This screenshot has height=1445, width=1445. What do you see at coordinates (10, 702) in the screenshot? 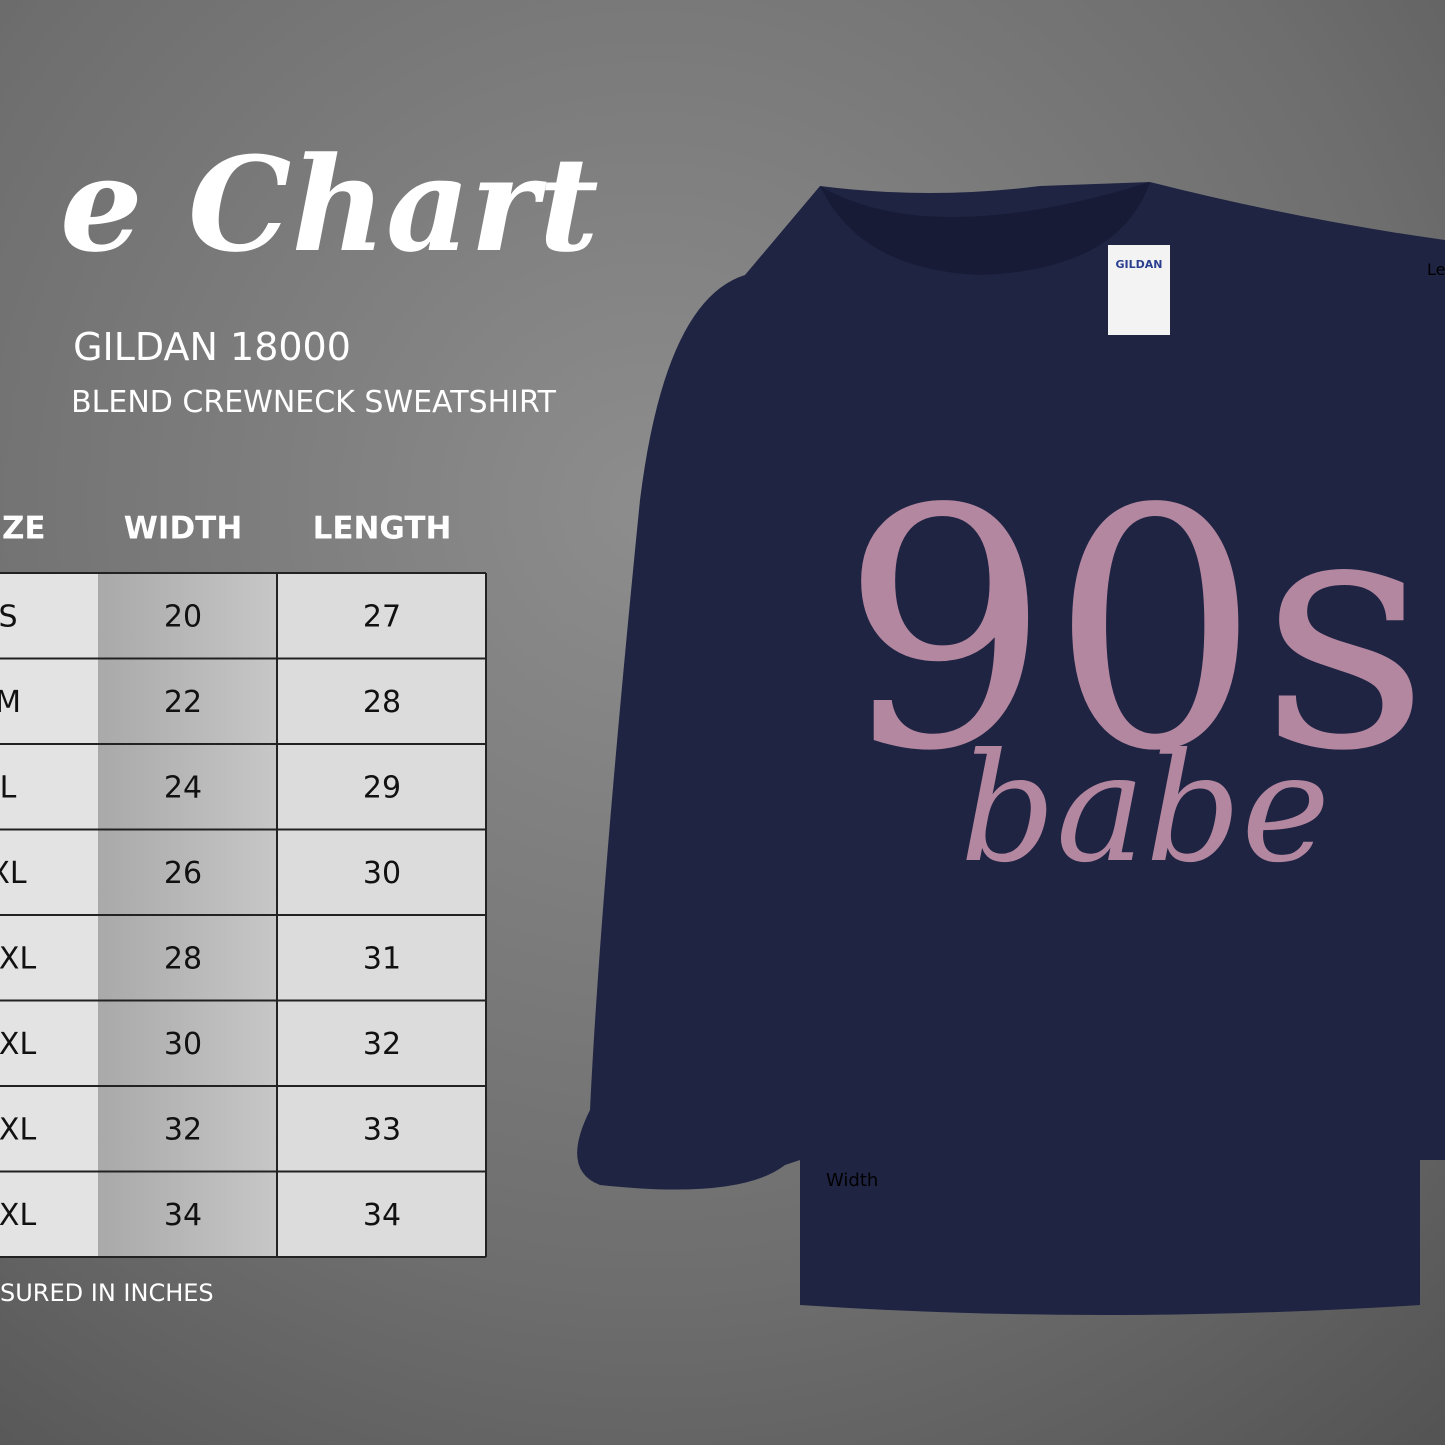
I see `cell-size: M` at bounding box center [10, 702].